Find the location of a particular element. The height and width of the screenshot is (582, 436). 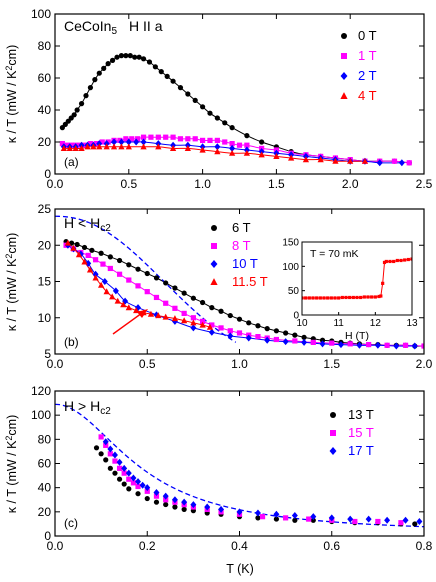

x-tick-label: 0.0 is located at coordinates (55, 364).